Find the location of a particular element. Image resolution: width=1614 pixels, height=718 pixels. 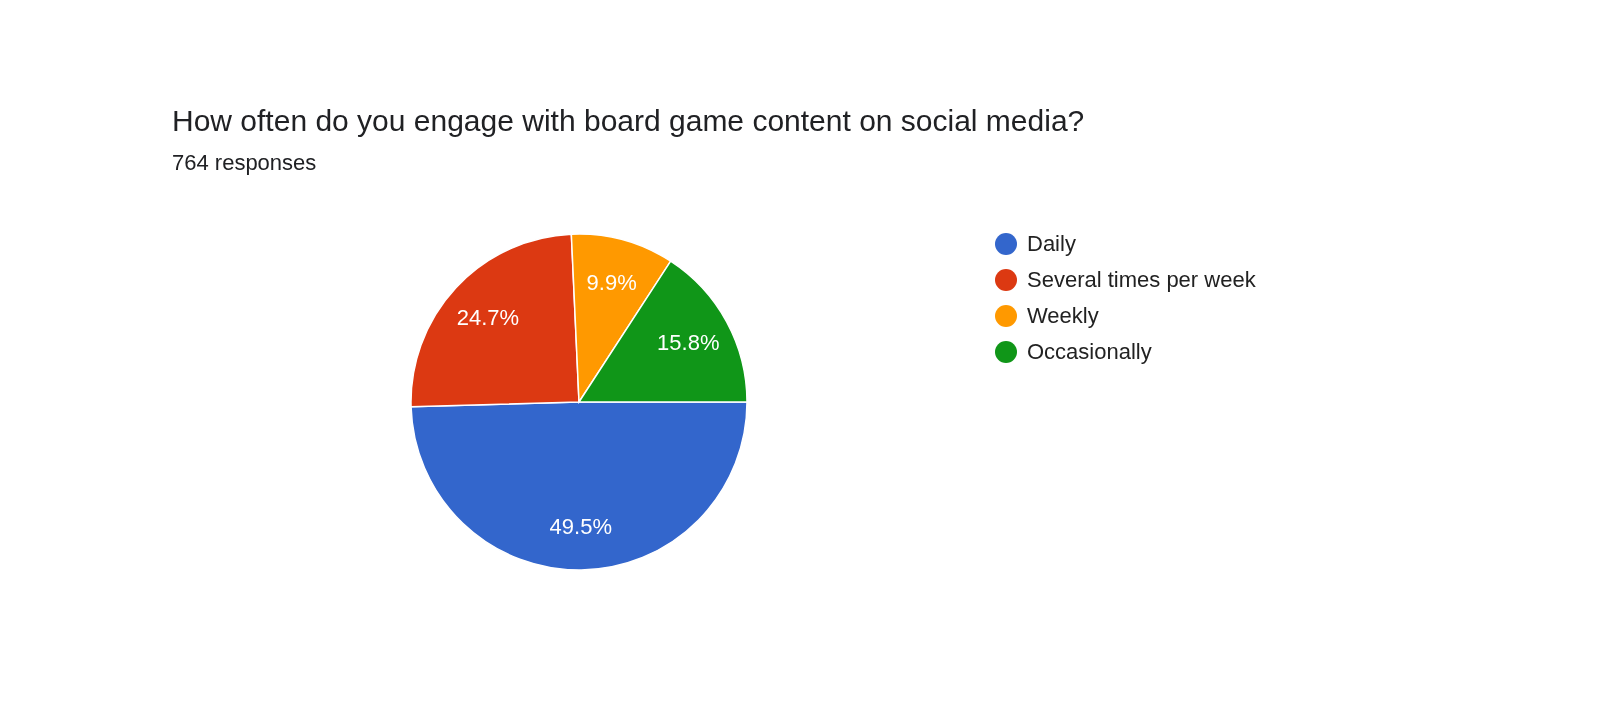

chart-title: How often do you engage with board game content on social media? is located at coordinates (628, 121).